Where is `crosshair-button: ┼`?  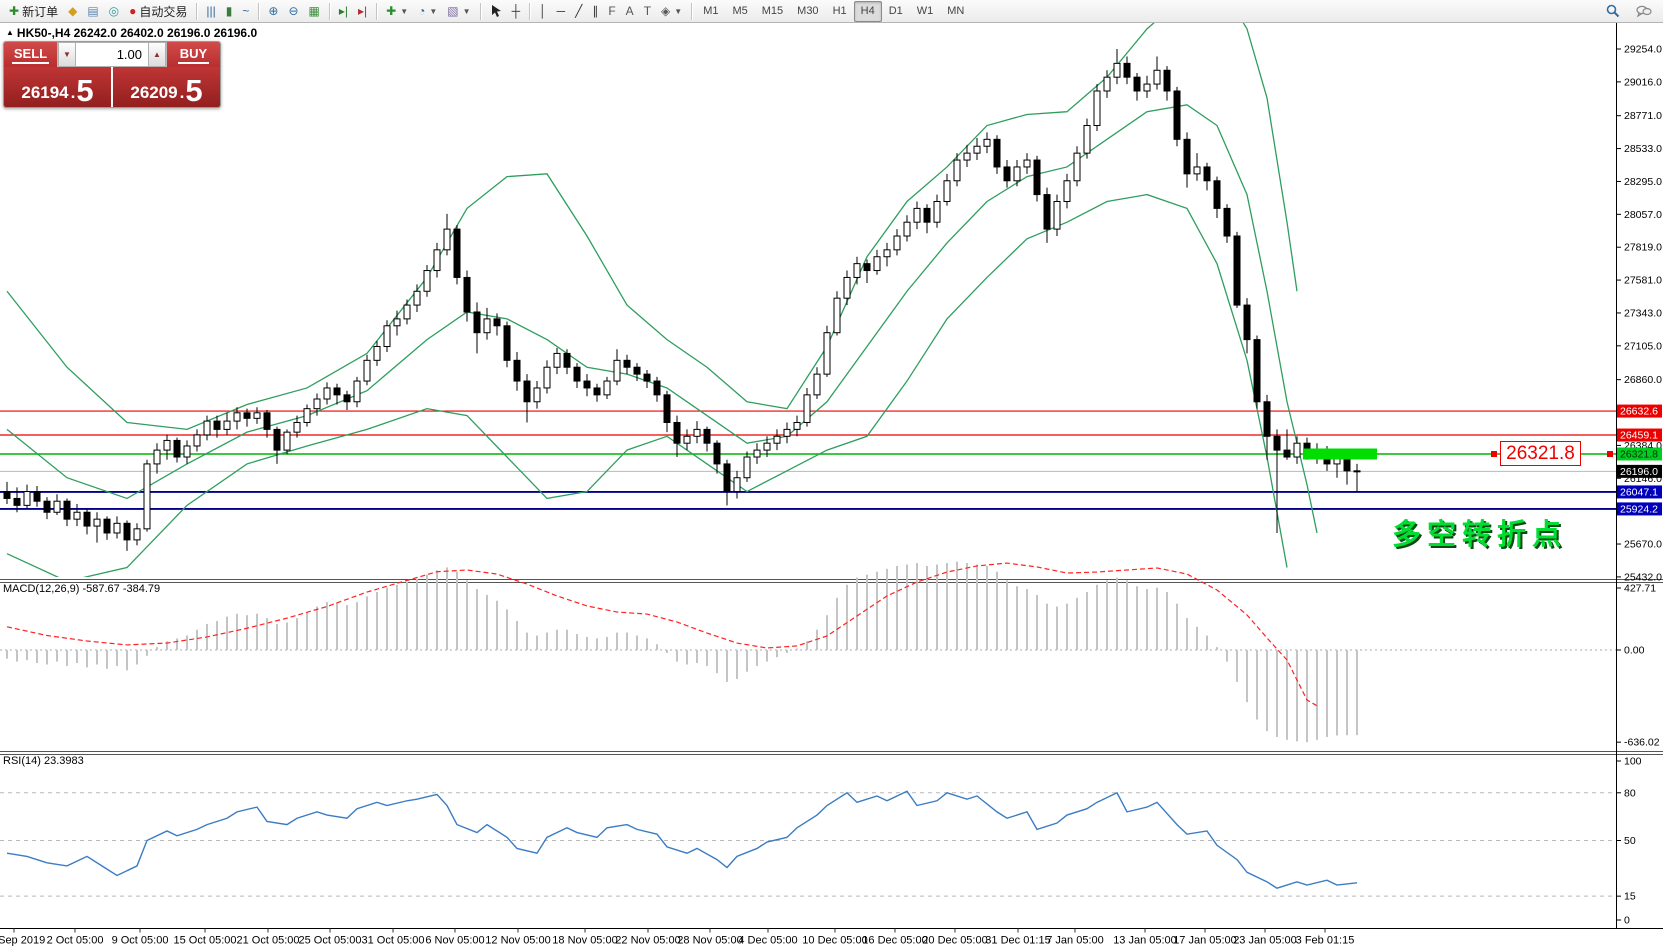
crosshair-button: ┼ is located at coordinates (516, 11).